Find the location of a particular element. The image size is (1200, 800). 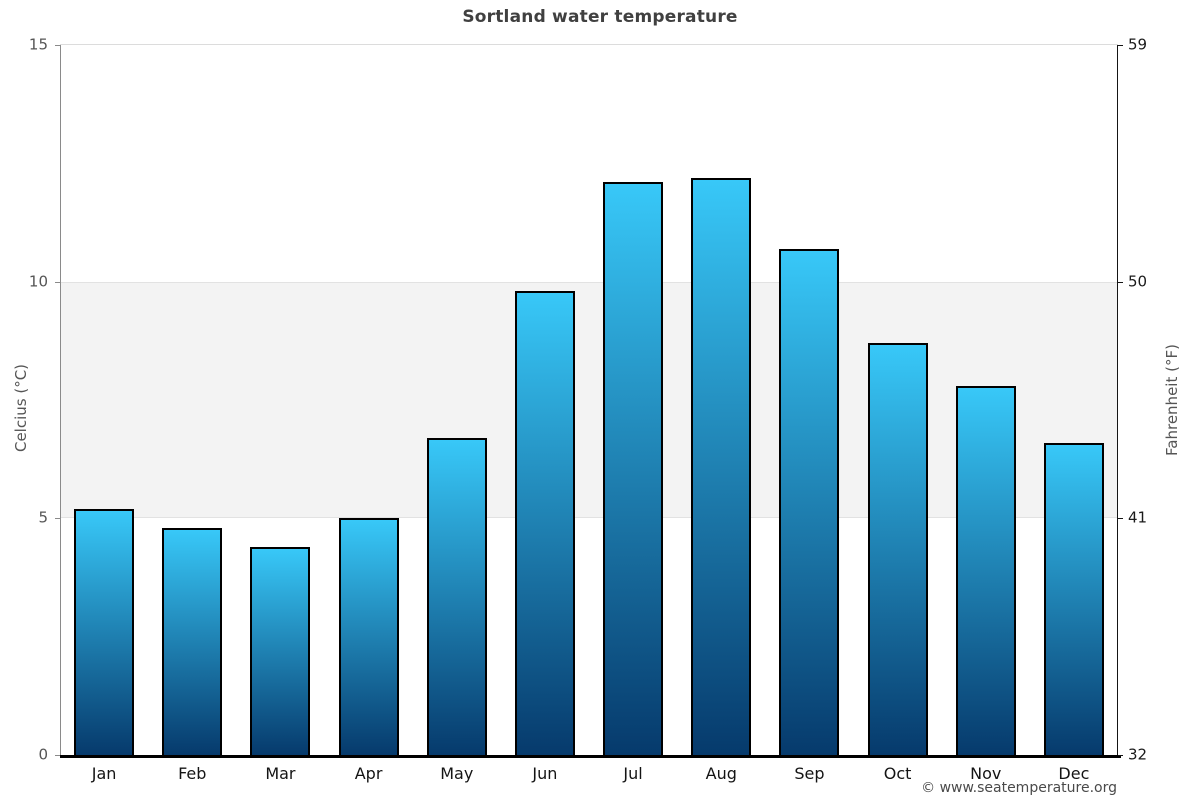

x-tick-label-nov: Nov is located at coordinates (986, 773).